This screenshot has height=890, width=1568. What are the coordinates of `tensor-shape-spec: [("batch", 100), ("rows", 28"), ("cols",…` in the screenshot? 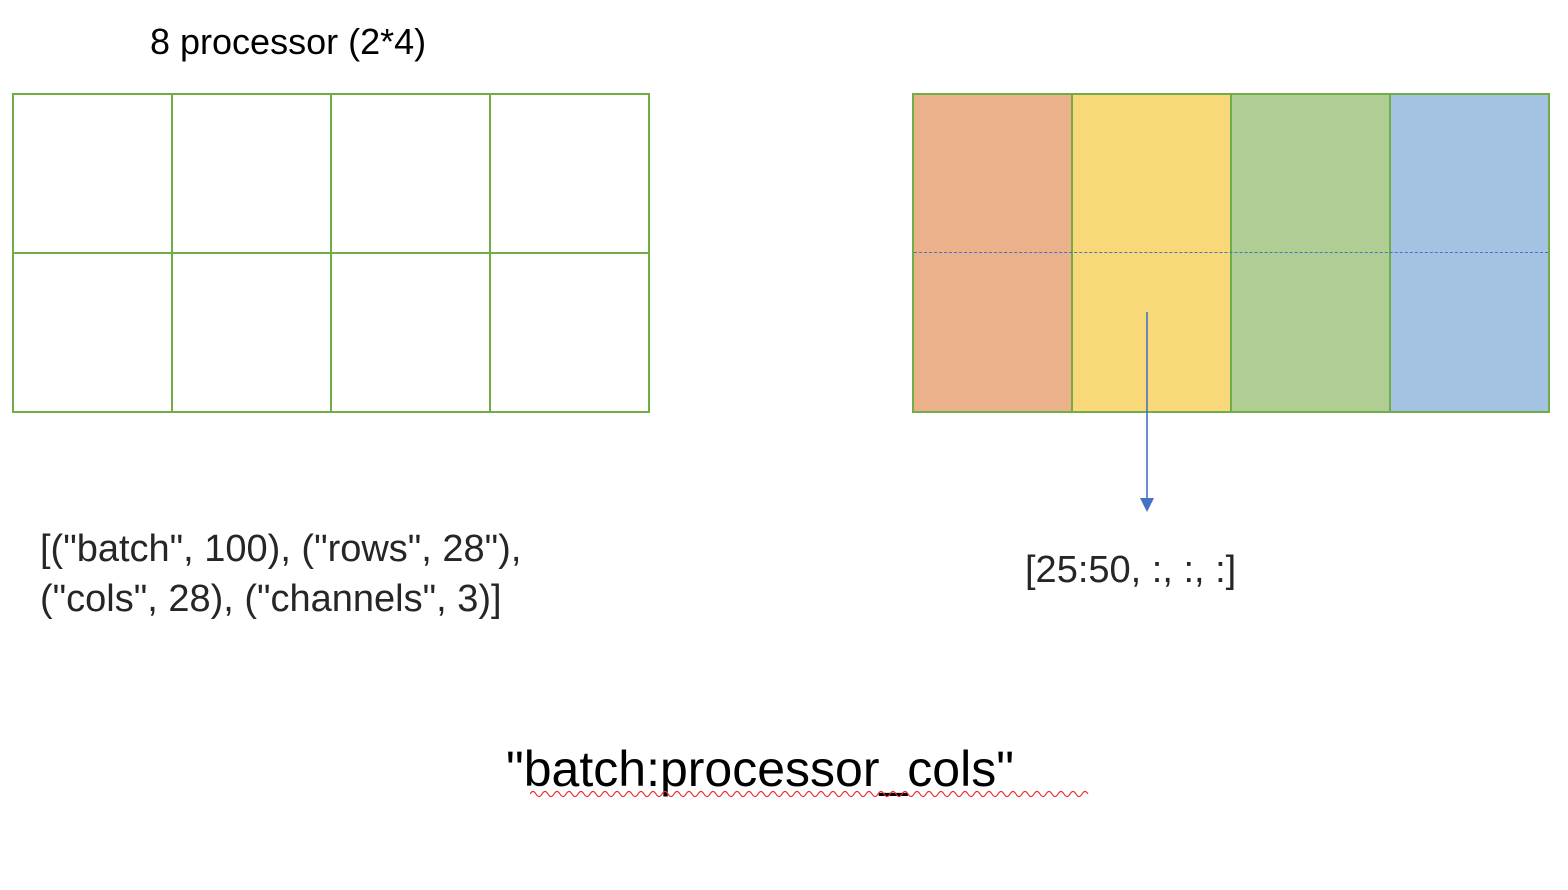 It's located at (280, 574).